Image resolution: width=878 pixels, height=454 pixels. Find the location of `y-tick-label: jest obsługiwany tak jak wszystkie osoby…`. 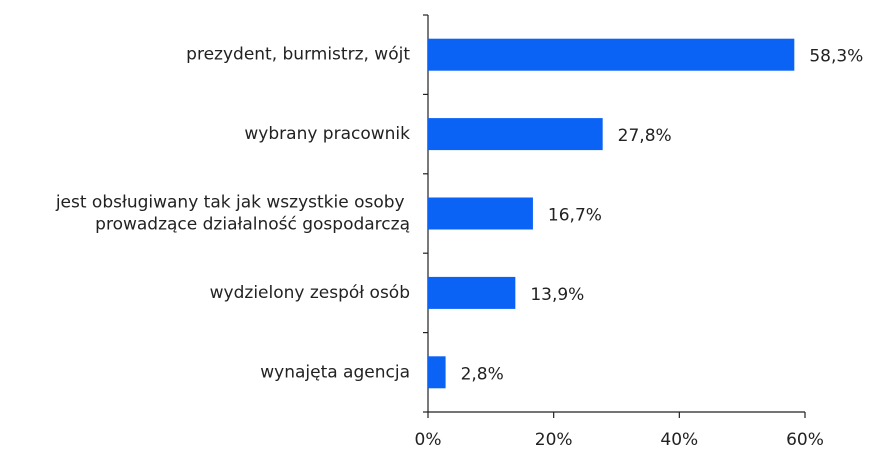

y-tick-label: jest obsługiwany tak jak wszystkie osoby… is located at coordinates (232, 214).